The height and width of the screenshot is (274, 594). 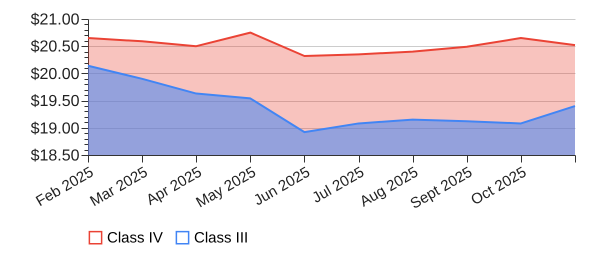 I want to click on legend-label: Class III, so click(x=221, y=238).